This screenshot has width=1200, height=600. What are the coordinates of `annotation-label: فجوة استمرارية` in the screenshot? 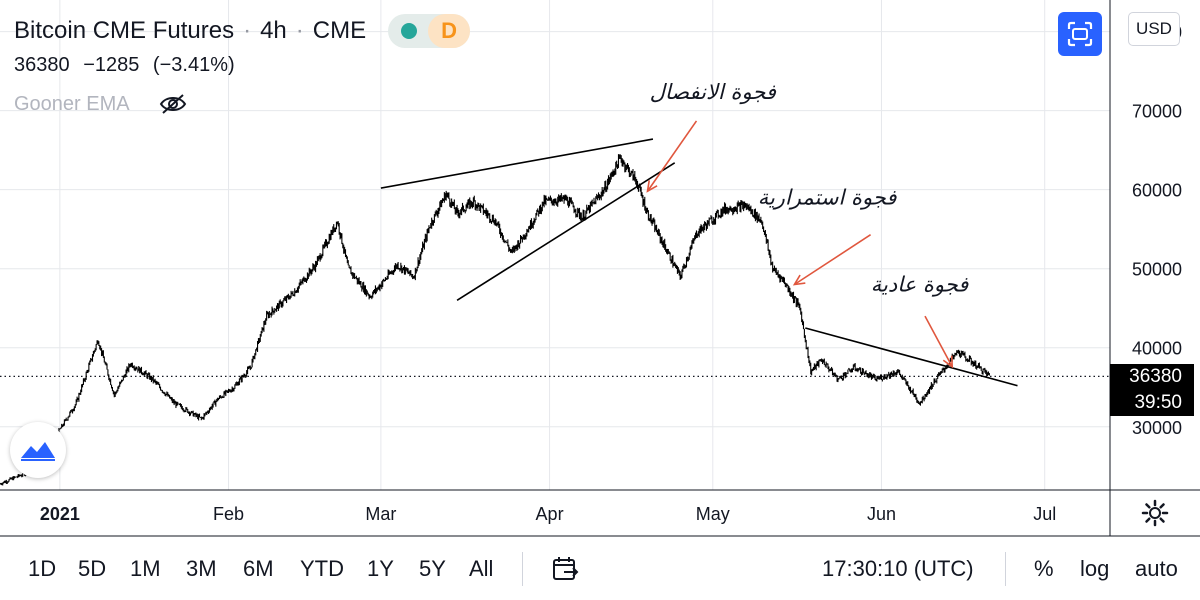 It's located at (828, 198).